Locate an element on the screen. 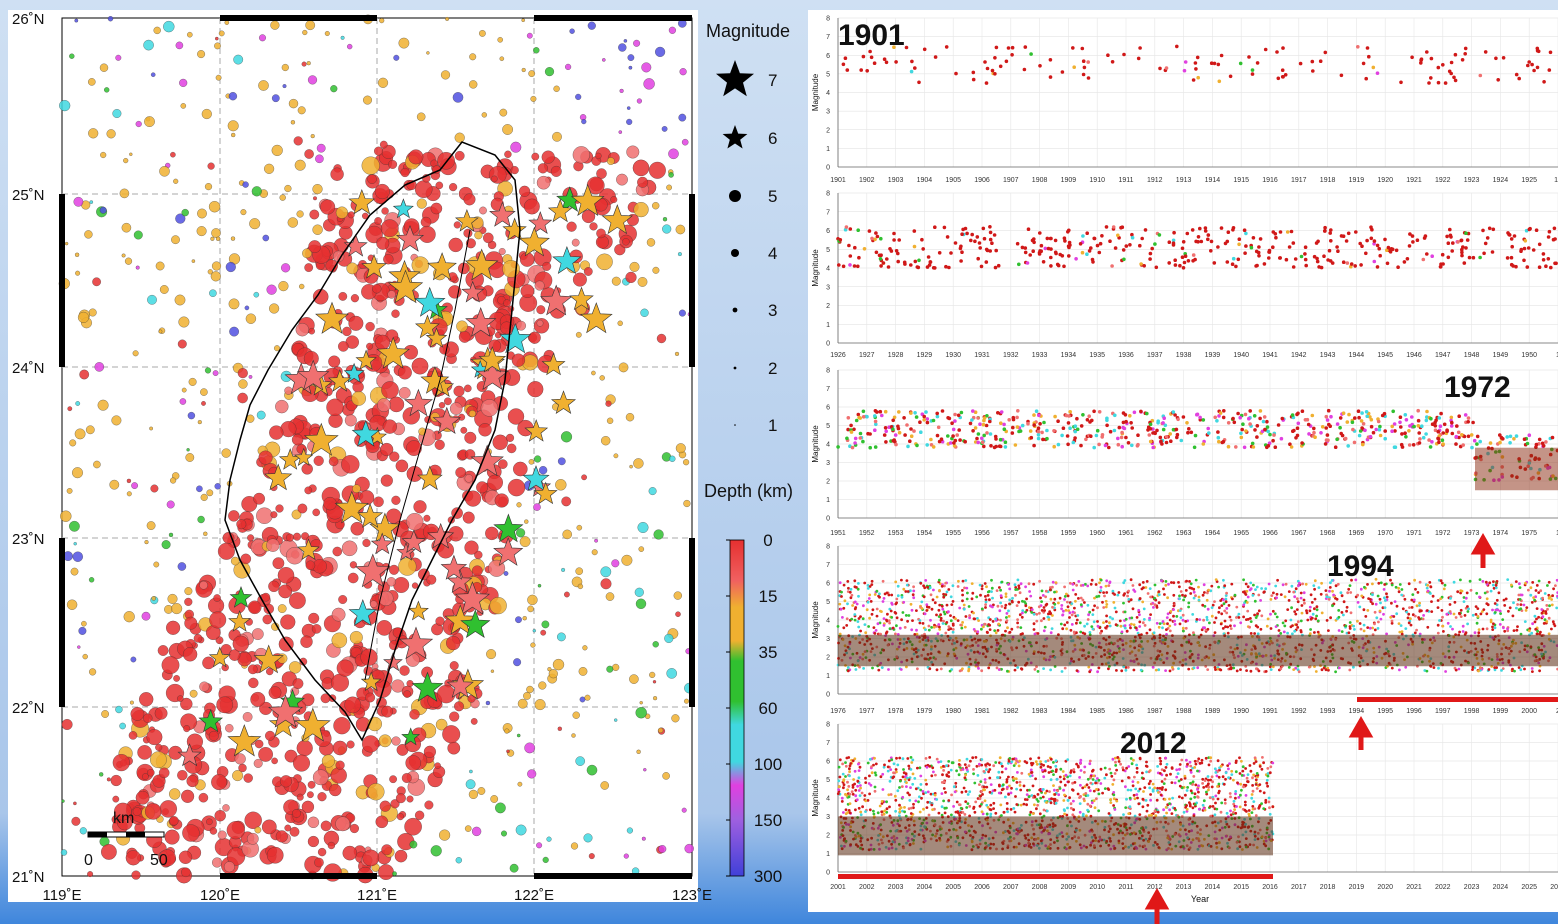  lat-label: 21˚N is located at coordinates (28, 877).